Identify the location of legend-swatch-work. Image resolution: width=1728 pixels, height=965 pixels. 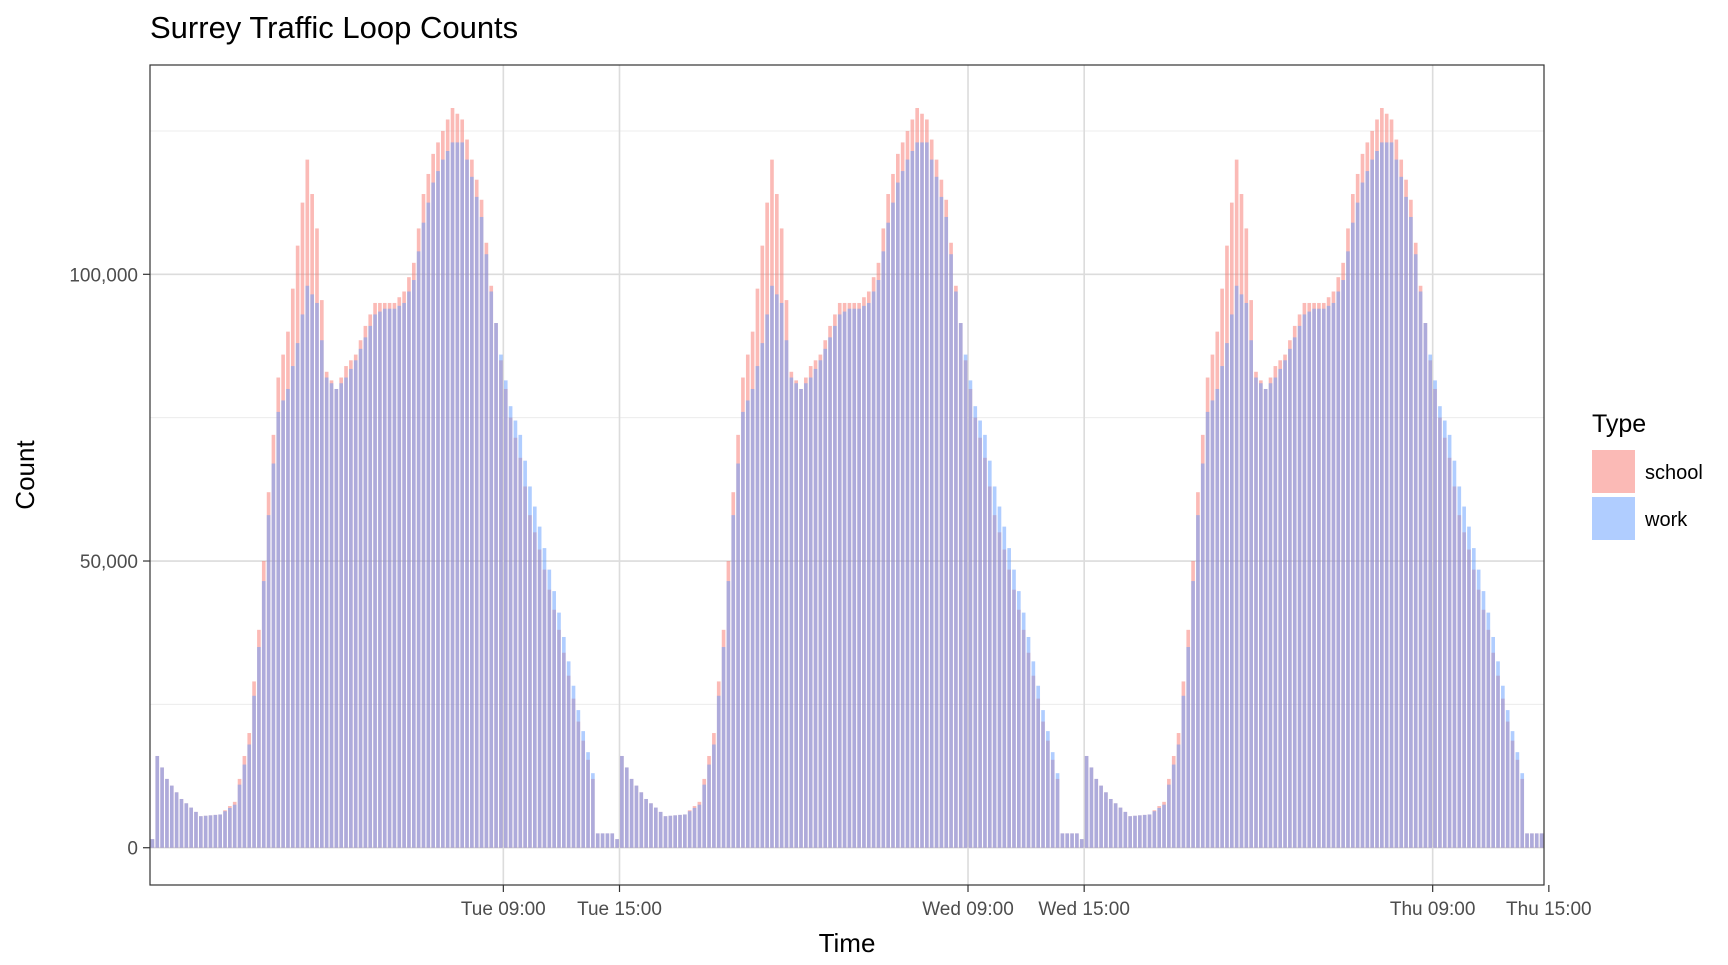
(1613, 518).